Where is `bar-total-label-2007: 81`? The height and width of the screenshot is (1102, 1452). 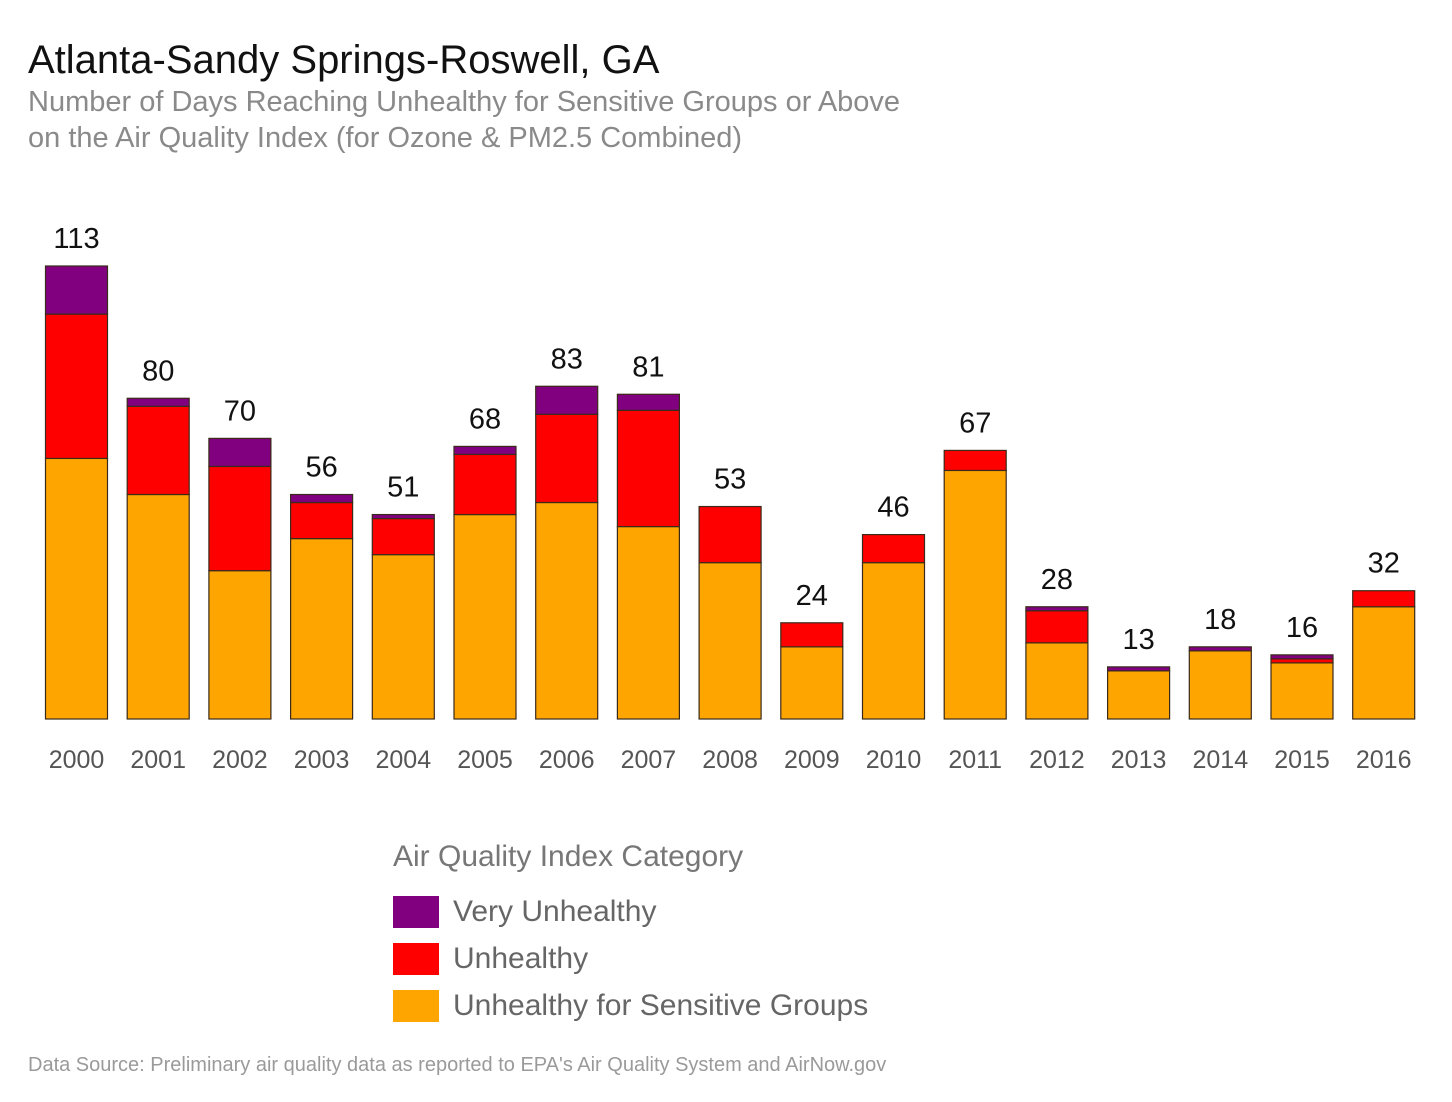 bar-total-label-2007: 81 is located at coordinates (648, 367).